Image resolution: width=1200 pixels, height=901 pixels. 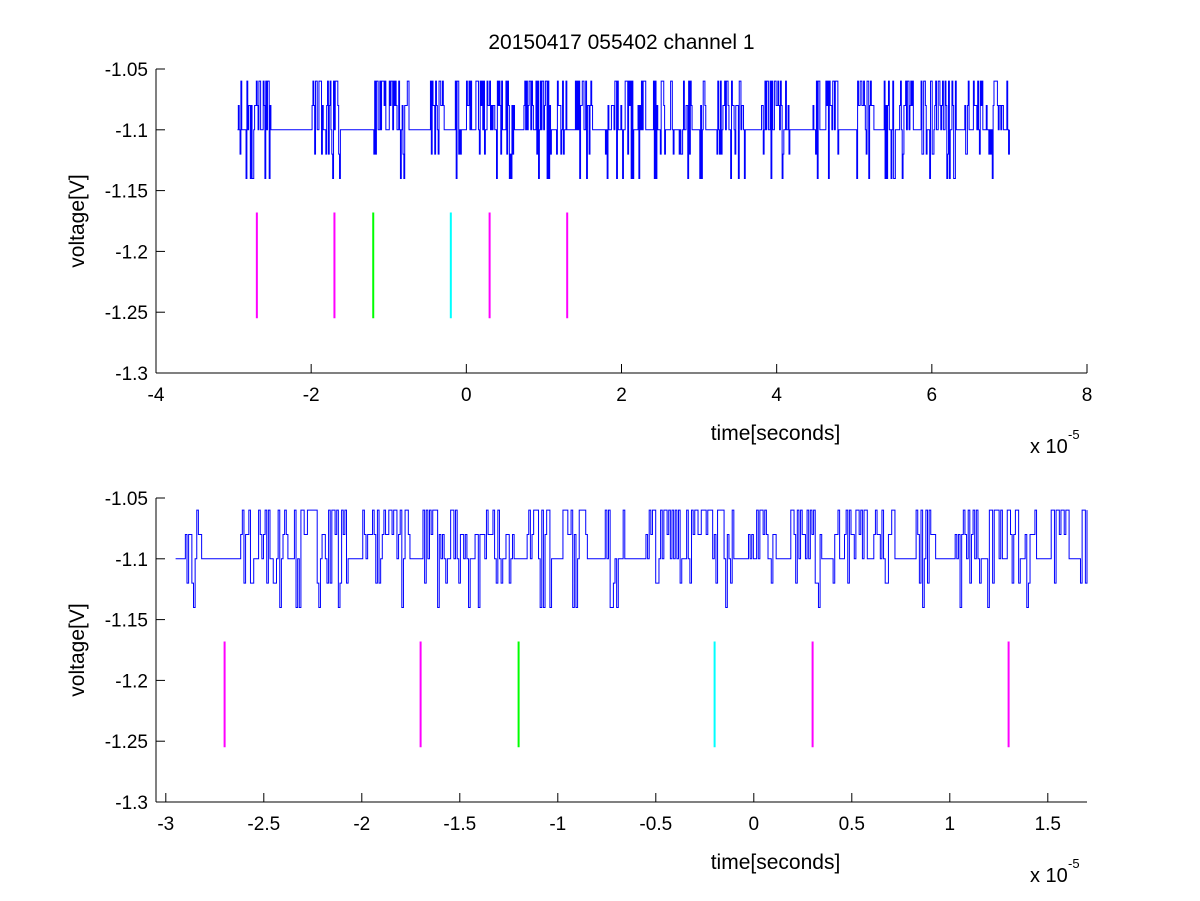 I want to click on y-tick-label-1-5: -1.05, so click(x=126, y=70).